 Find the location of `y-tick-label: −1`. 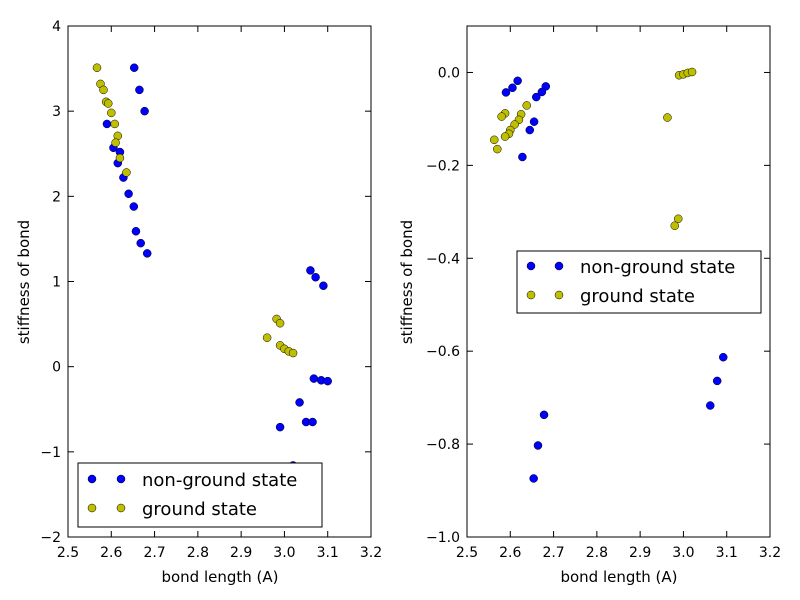

y-tick-label: −1 is located at coordinates (50, 453).